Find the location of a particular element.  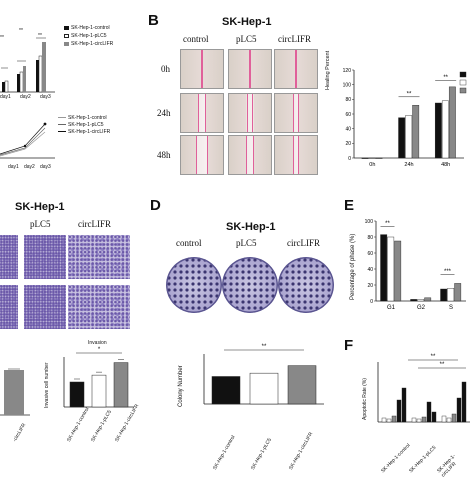

panel-f-x-1: SK-Hep-1-pLC5 is located at coordinates (423, 459).